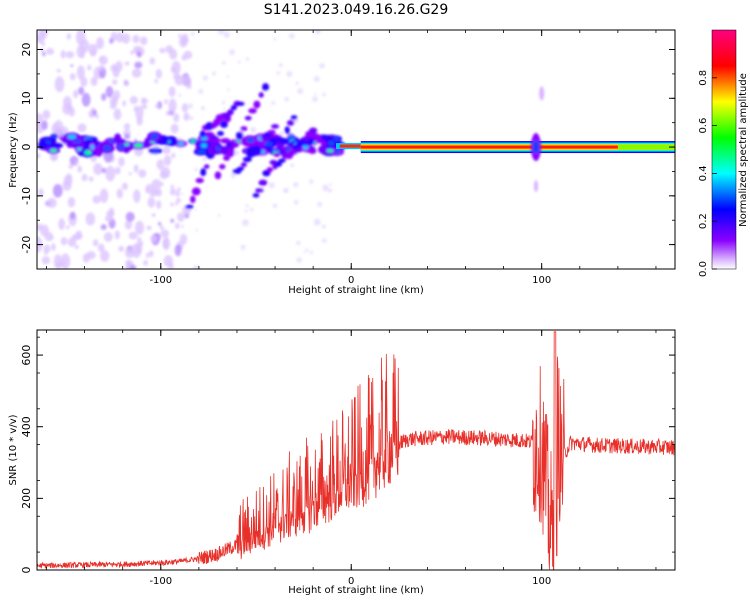  Describe the element at coordinates (517, 147) in the screenshot. I see `carrier-band-core` at that location.